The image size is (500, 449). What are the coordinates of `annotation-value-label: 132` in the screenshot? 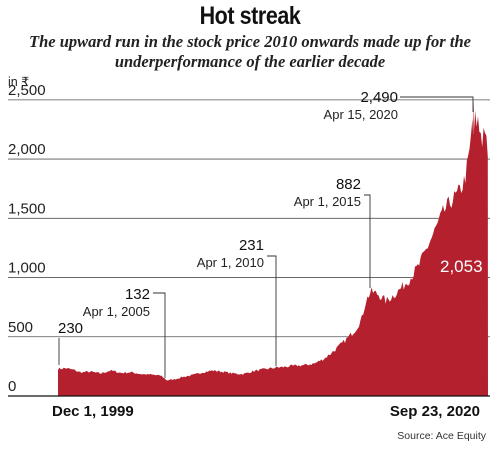 It's located at (137, 294).